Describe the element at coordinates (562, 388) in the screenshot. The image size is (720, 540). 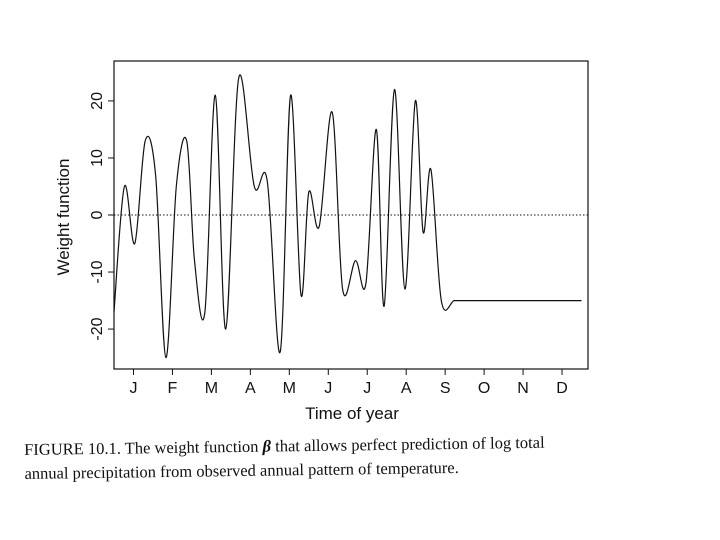
I see `x-tick-label: D` at that location.